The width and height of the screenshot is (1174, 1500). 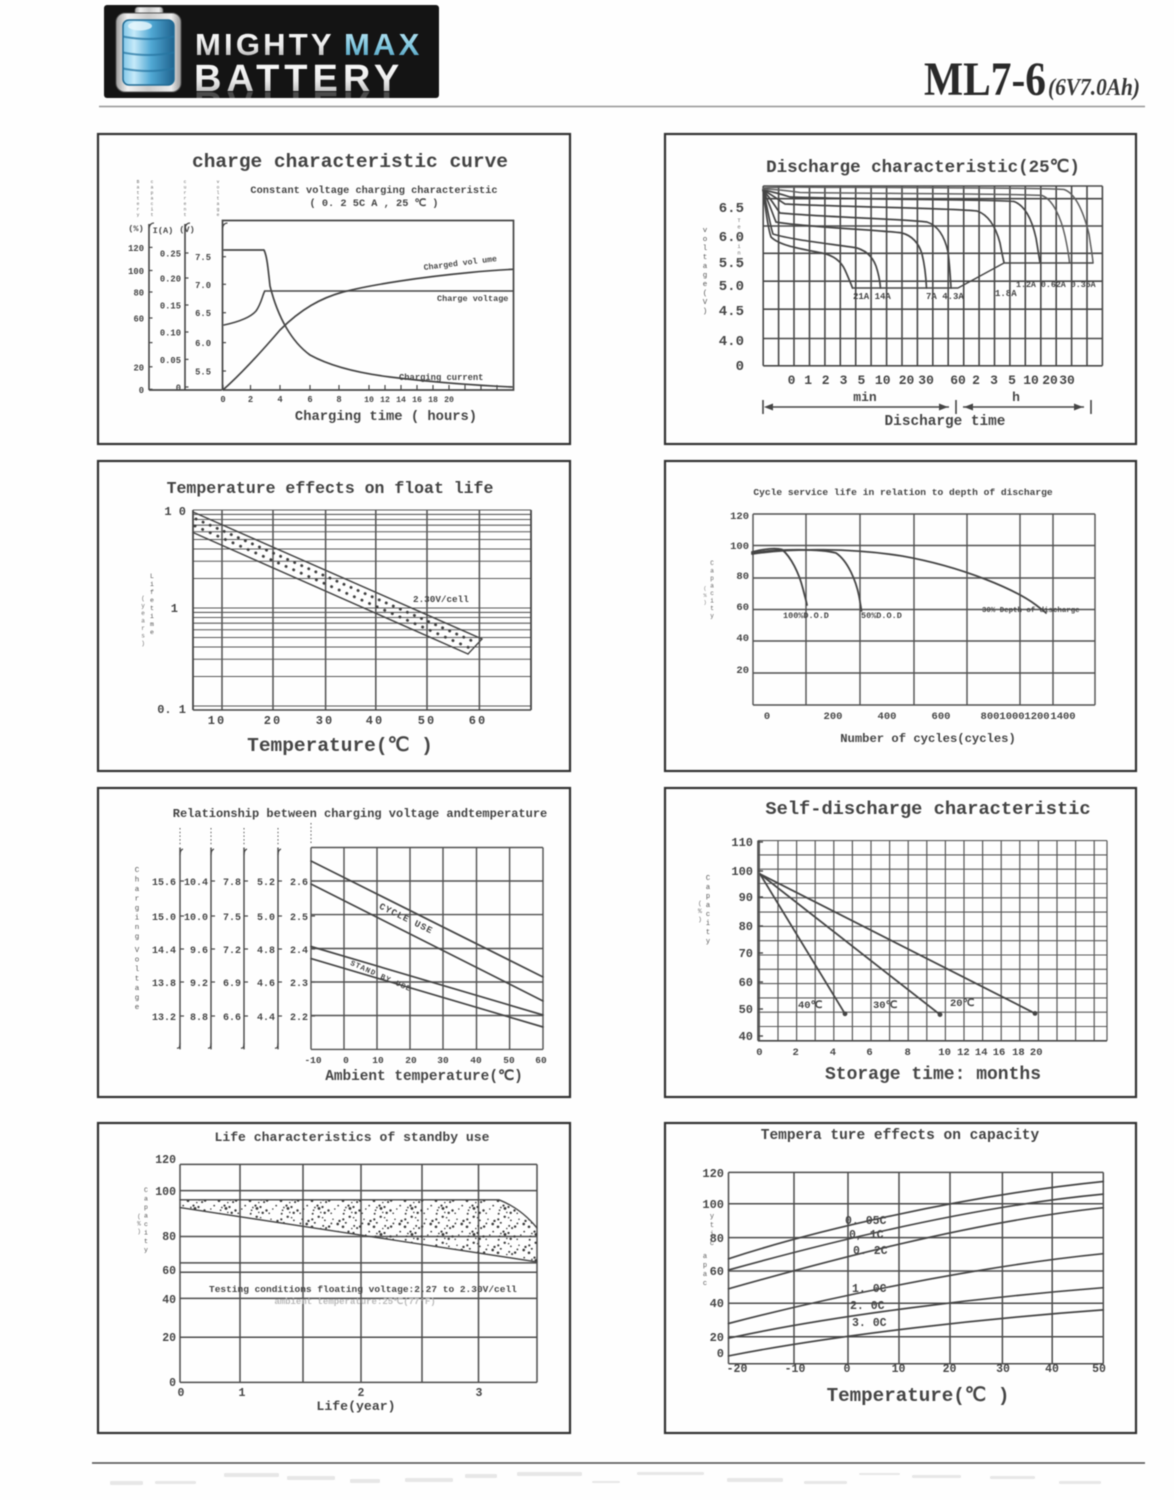 What do you see at coordinates (887, 717) in the screenshot?
I see `svg-text: 400` at bounding box center [887, 717].